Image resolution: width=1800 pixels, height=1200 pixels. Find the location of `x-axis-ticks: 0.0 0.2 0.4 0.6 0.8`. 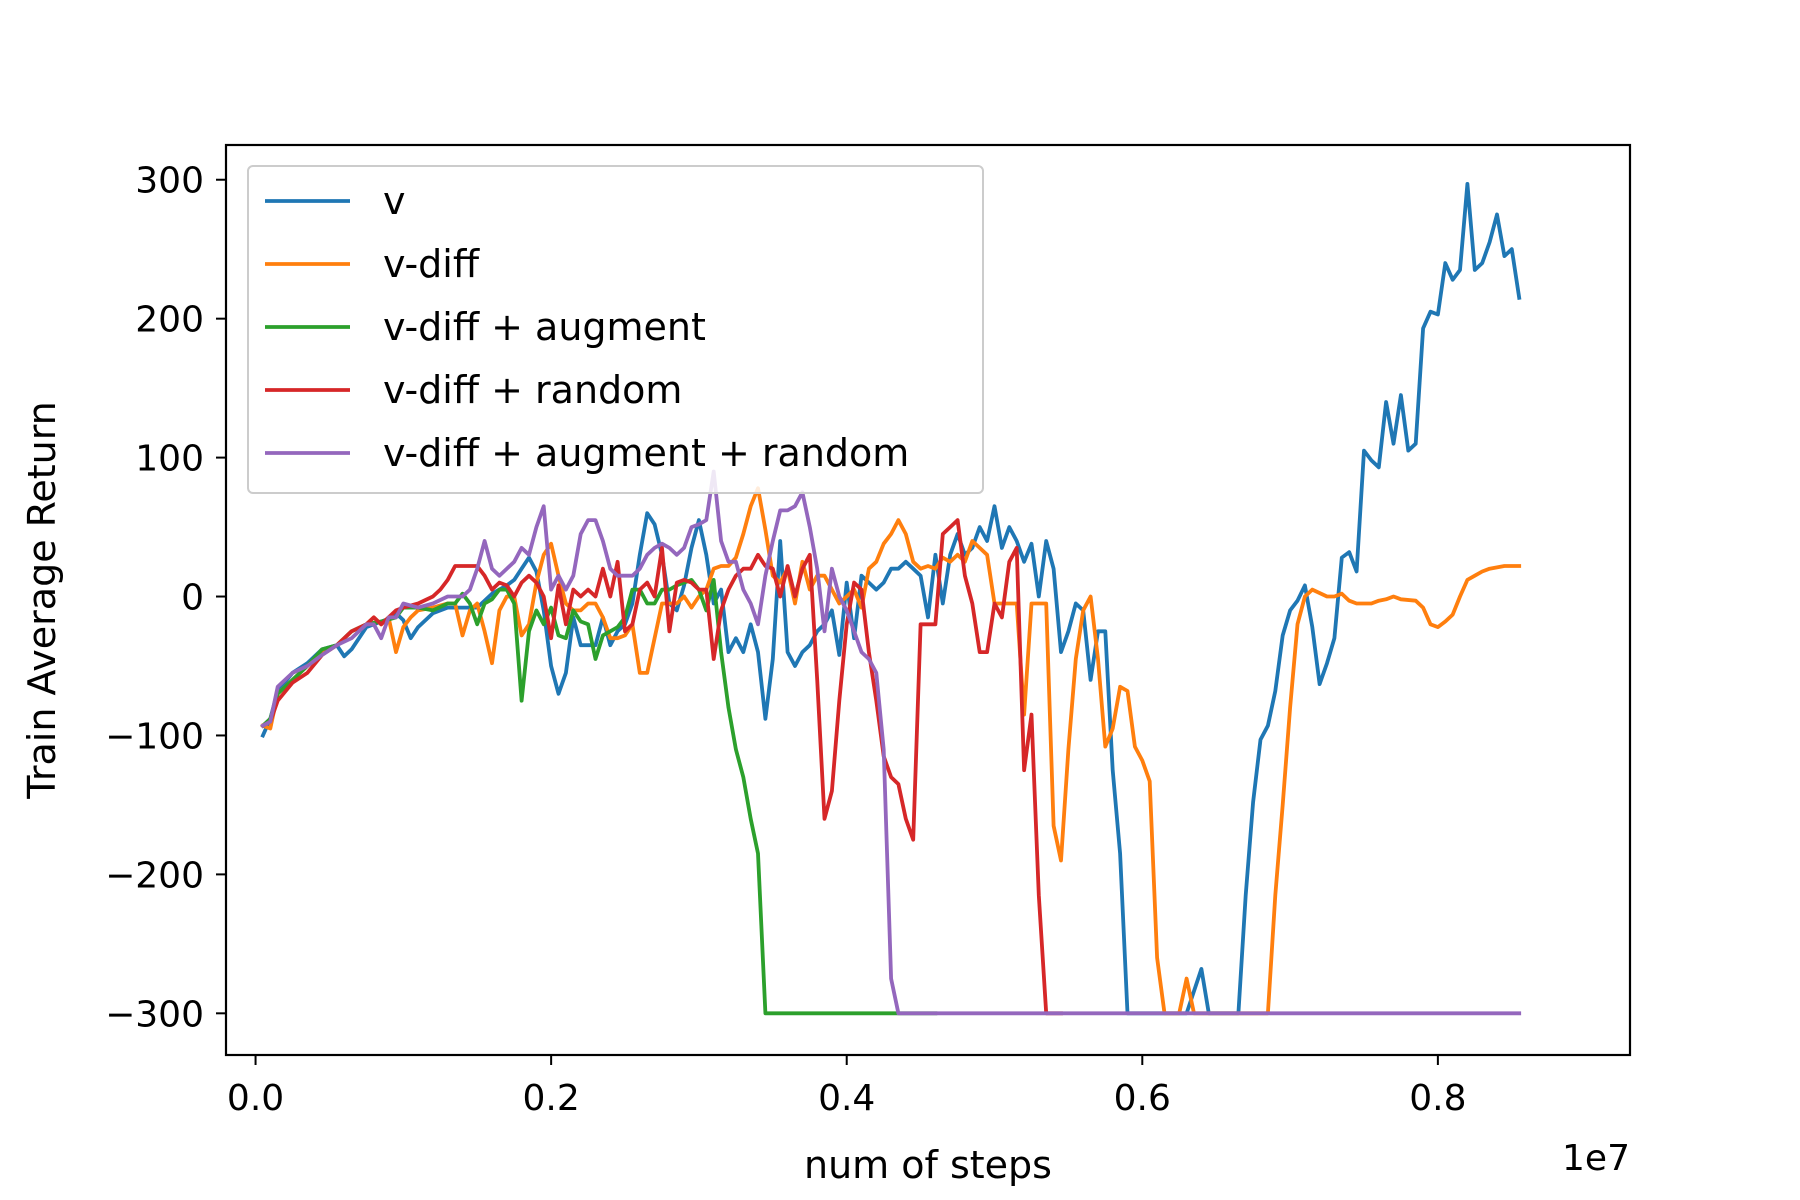

x-axis-ticks: 0.0 0.2 0.4 0.6 0.8 is located at coordinates (847, 1087).